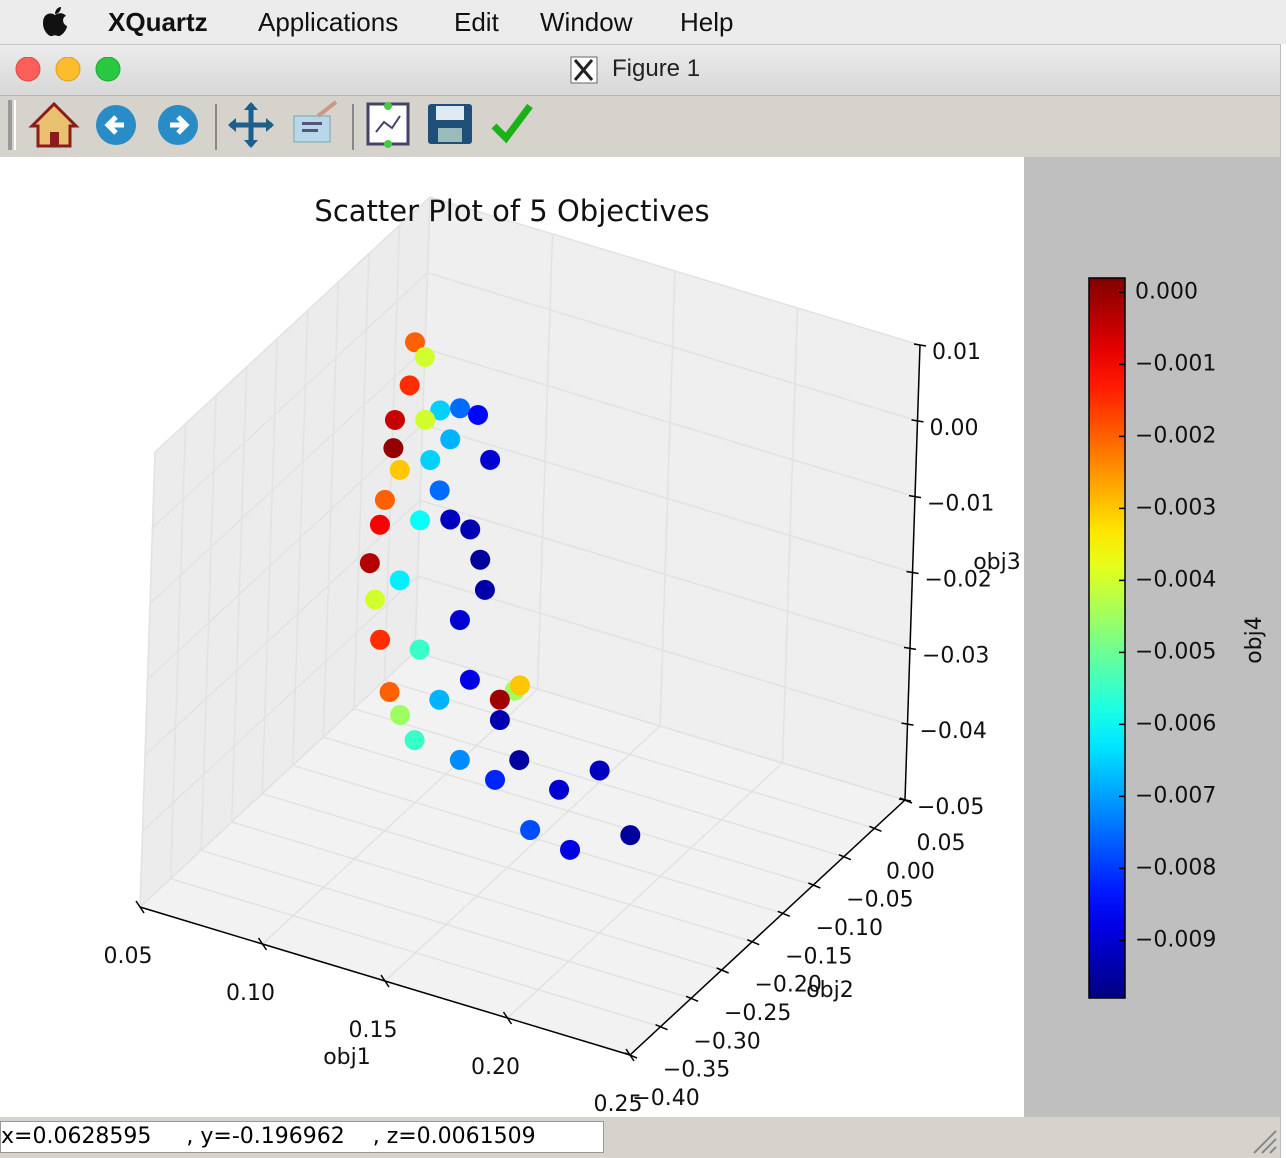 This screenshot has width=1286, height=1158. Describe the element at coordinates (956, 352) in the screenshot. I see `z-tick-label: 0.01` at that location.